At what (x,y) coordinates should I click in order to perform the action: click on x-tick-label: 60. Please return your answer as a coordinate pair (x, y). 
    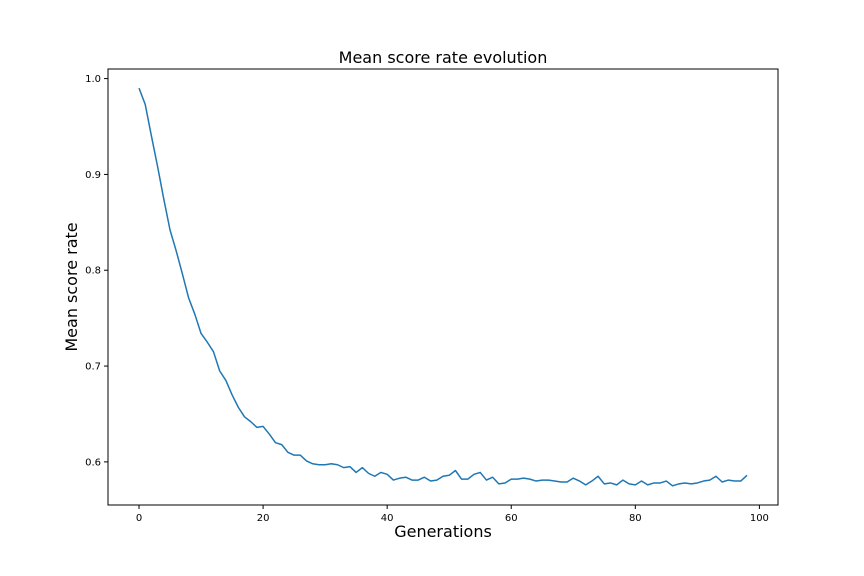
    Looking at the image, I should click on (511, 518).